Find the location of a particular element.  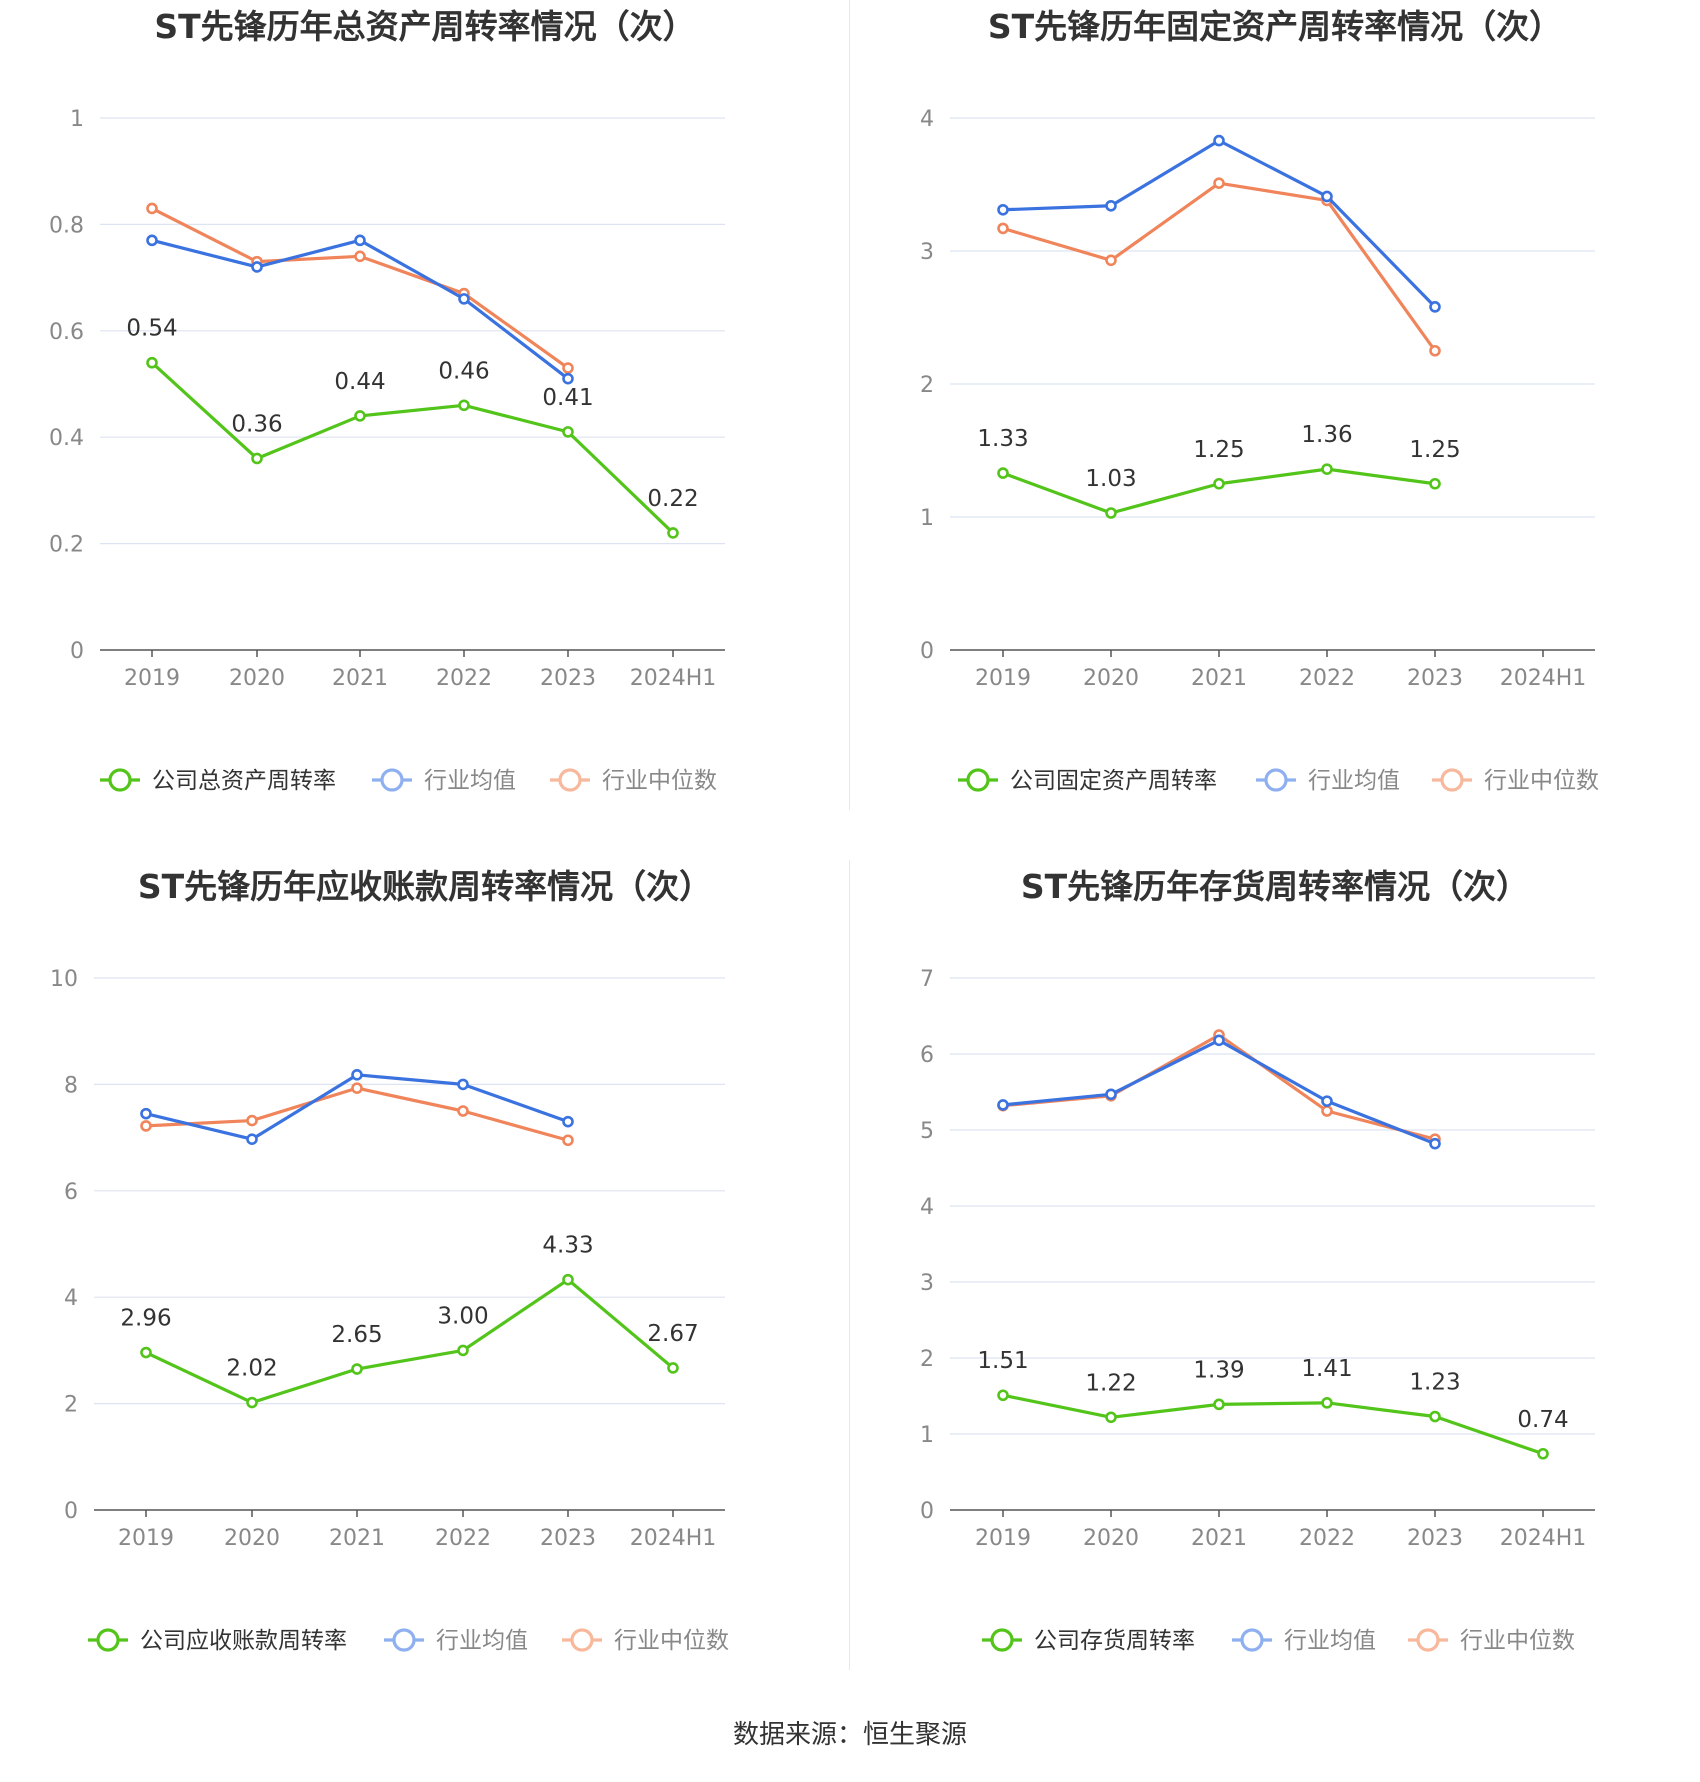

data-label: 1.36 is located at coordinates (1326, 435).